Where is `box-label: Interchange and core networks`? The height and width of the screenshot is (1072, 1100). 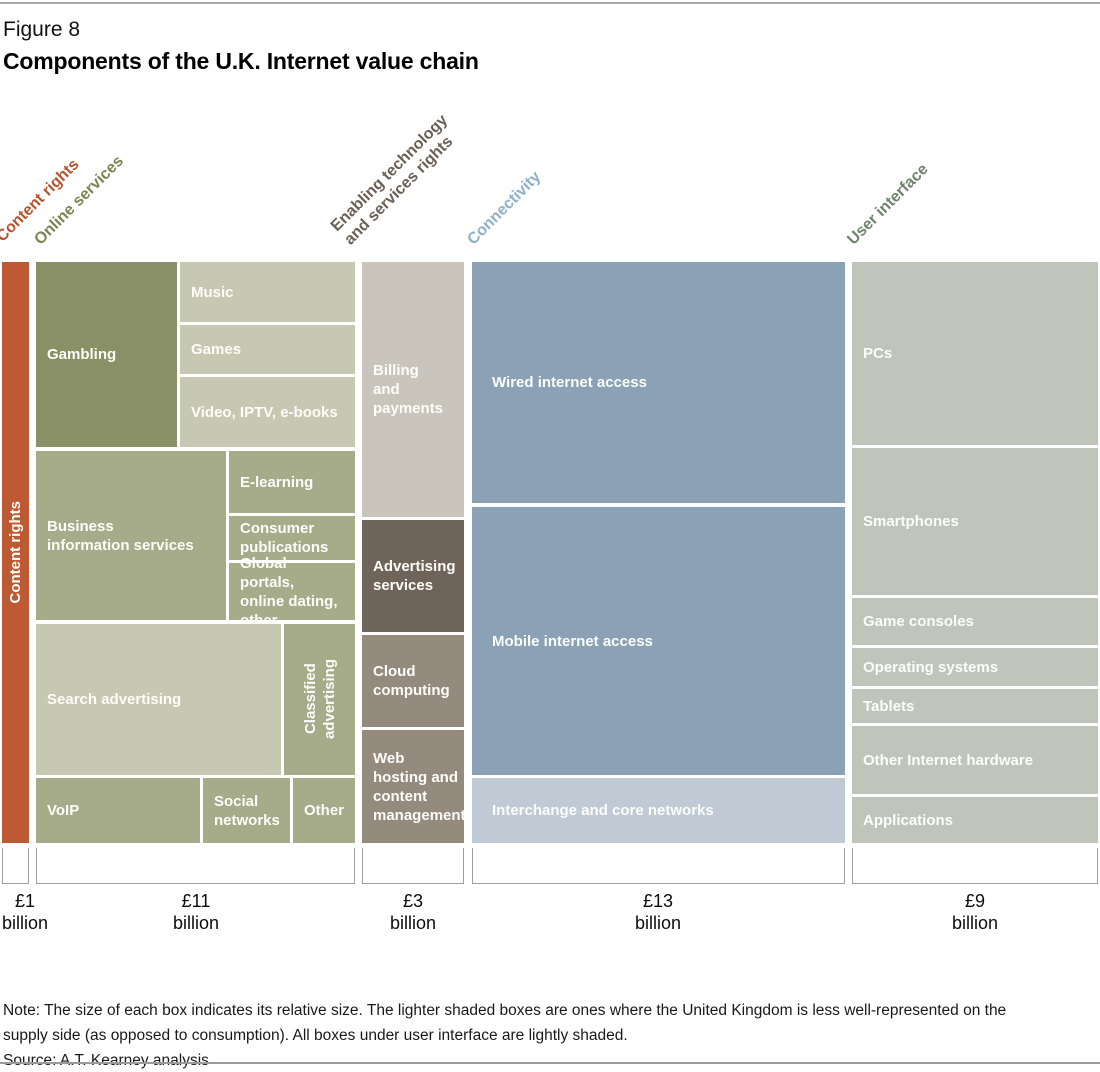 box-label: Interchange and core networks is located at coordinates (603, 810).